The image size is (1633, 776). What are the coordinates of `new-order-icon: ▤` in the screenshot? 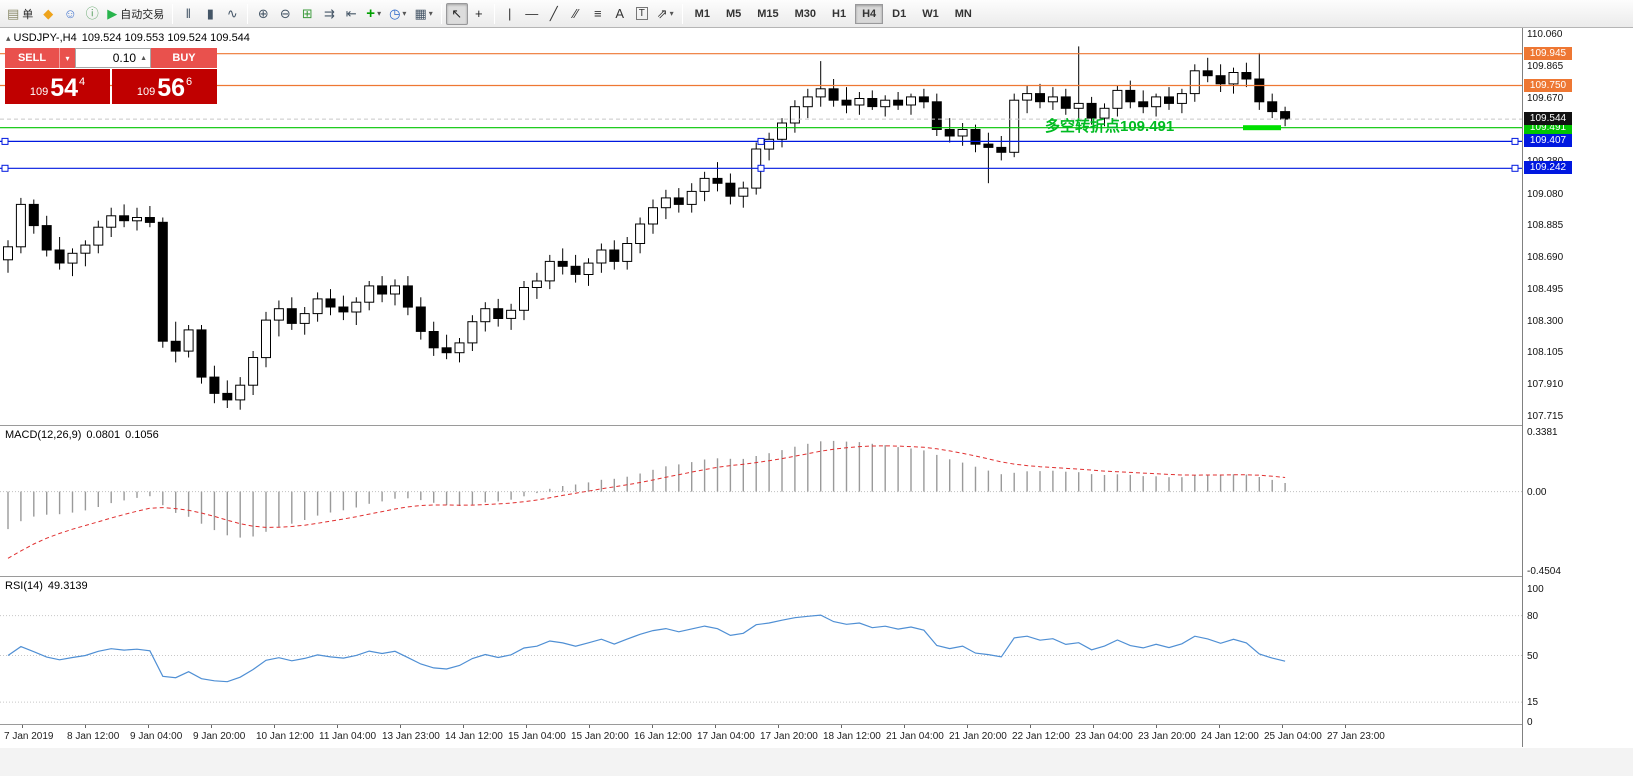 It's located at (13, 13).